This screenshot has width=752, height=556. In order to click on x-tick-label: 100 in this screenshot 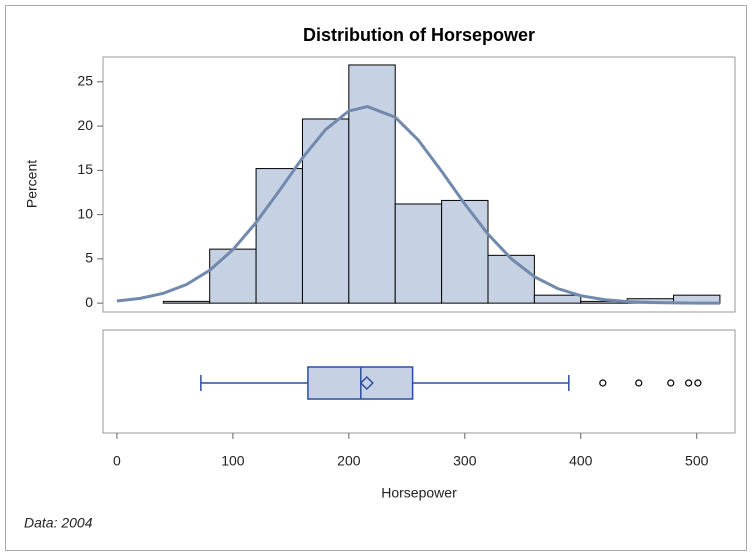, I will do `click(233, 461)`.